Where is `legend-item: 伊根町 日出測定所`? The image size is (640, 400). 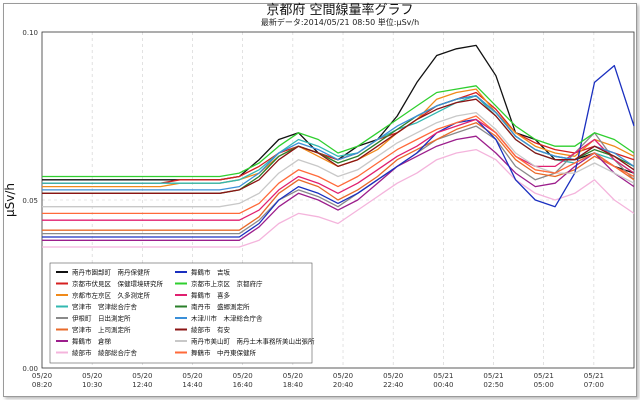 legend-item: 伊根町 日出測定所 is located at coordinates (93, 318).